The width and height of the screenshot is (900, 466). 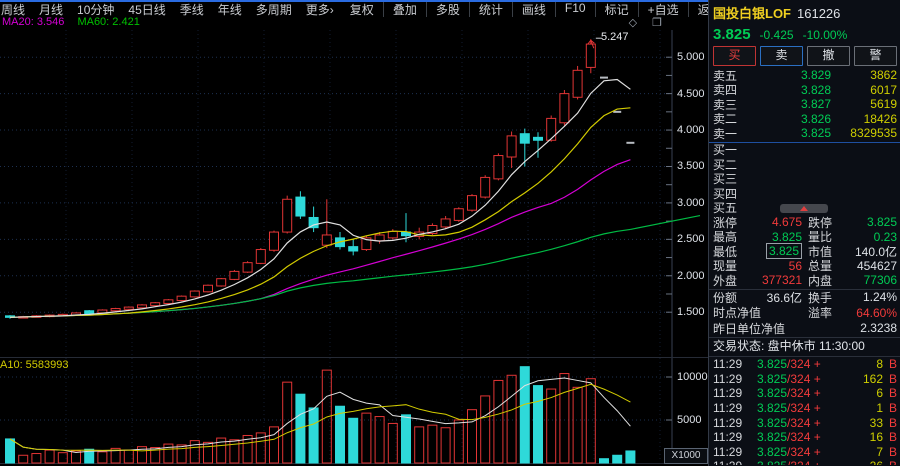 What do you see at coordinates (805, 90) in the screenshot?
I see `sell-level-row: 卖四 3.828 6017` at bounding box center [805, 90].